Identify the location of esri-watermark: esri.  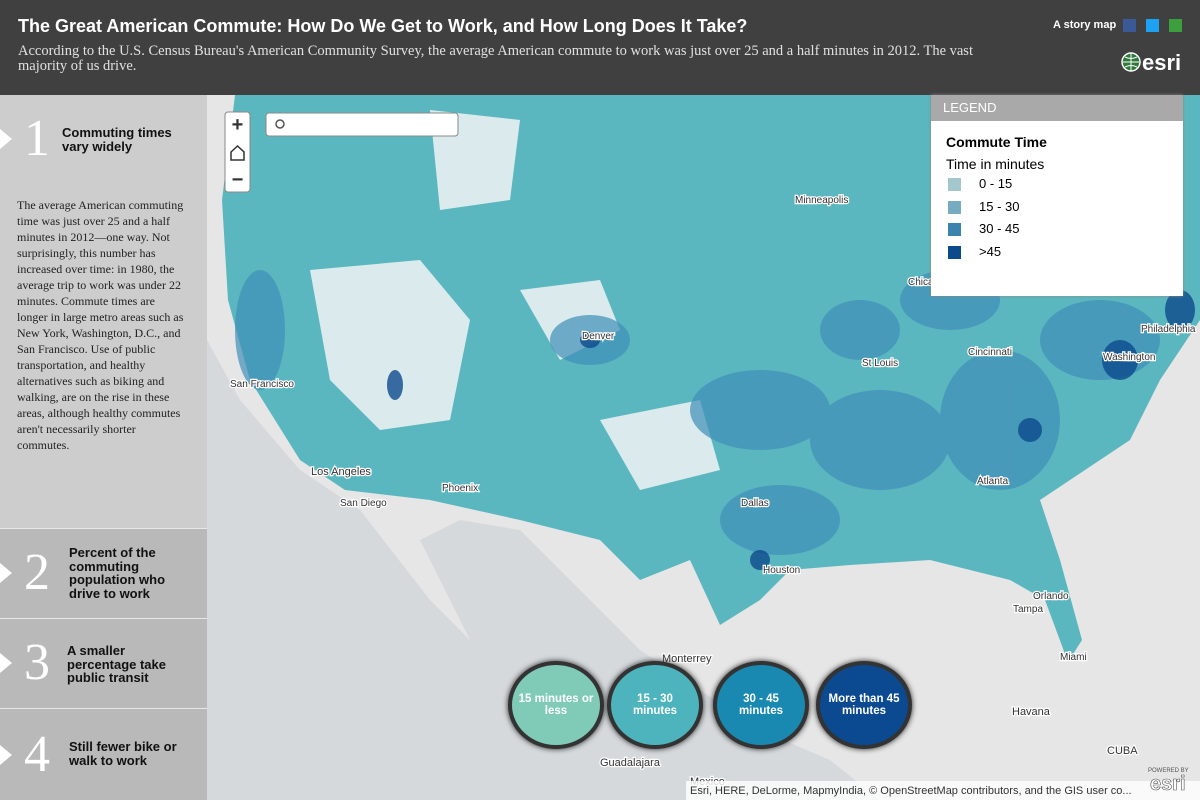
(1168, 784).